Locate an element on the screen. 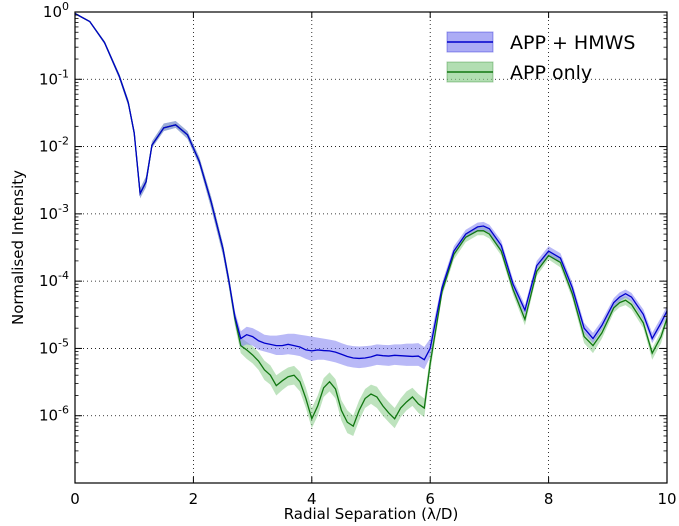  y-tick-label: 10⁻⁵ is located at coordinates (54, 346).